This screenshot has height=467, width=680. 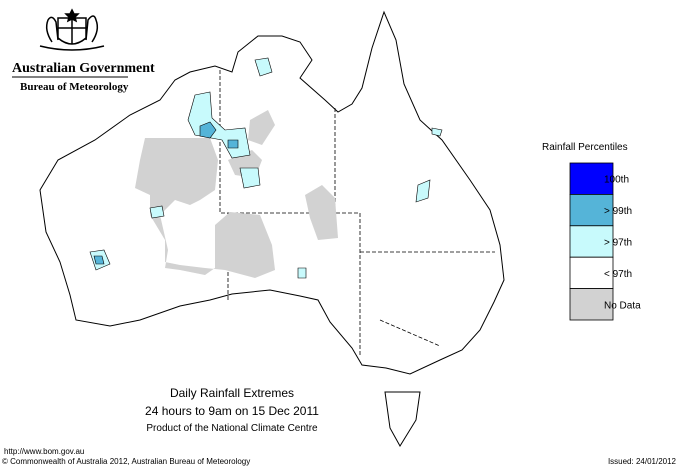 I want to click on agency-name: Australian Government, so click(x=83, y=68).